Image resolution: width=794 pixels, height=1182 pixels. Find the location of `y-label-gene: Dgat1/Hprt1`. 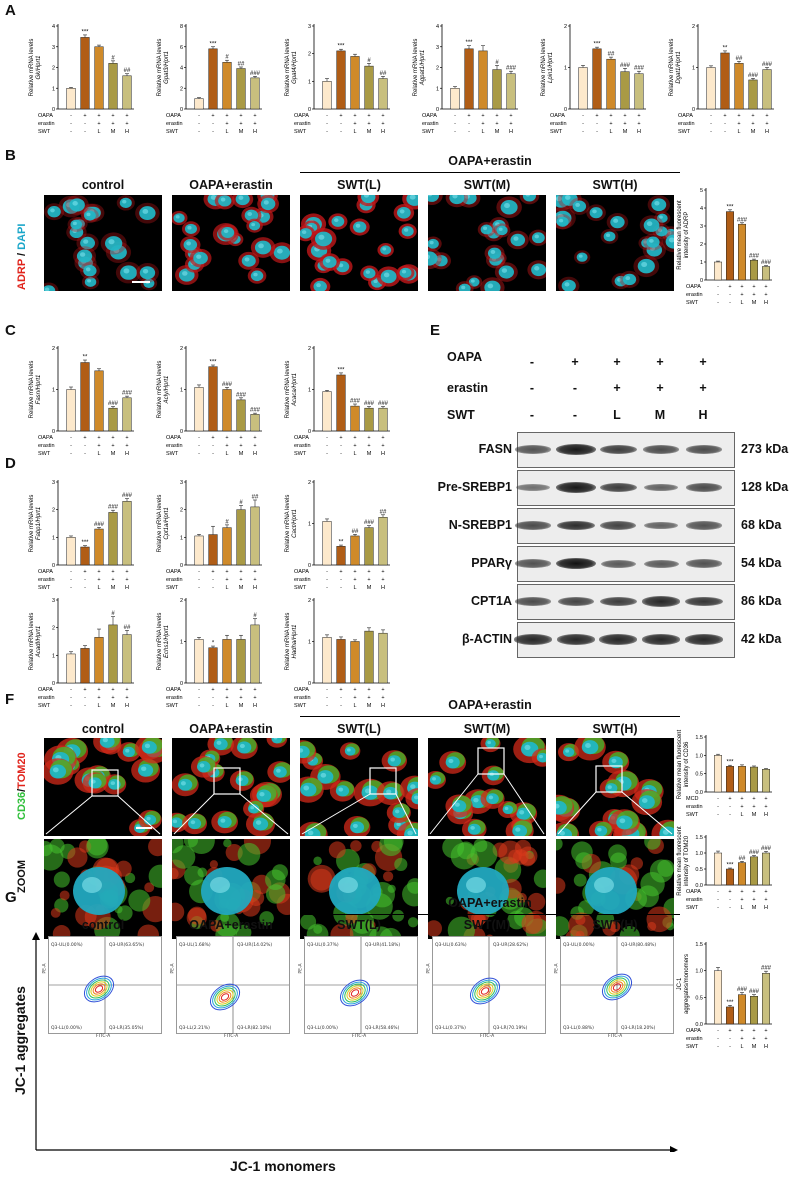

y-label-gene: Dgat1/Hprt1 is located at coordinates (679, 67).